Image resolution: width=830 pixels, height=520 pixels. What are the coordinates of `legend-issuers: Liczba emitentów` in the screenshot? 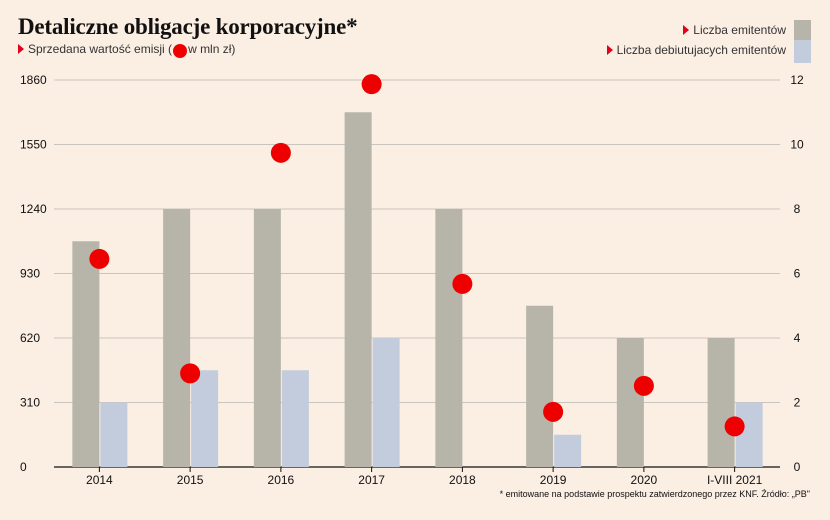 It's located at (734, 30).